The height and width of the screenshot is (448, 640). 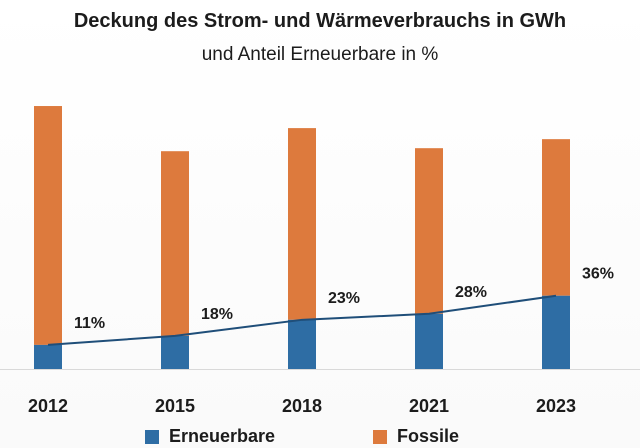 I want to click on chart-legend: Erneuerbare Fossile, so click(x=320, y=437).